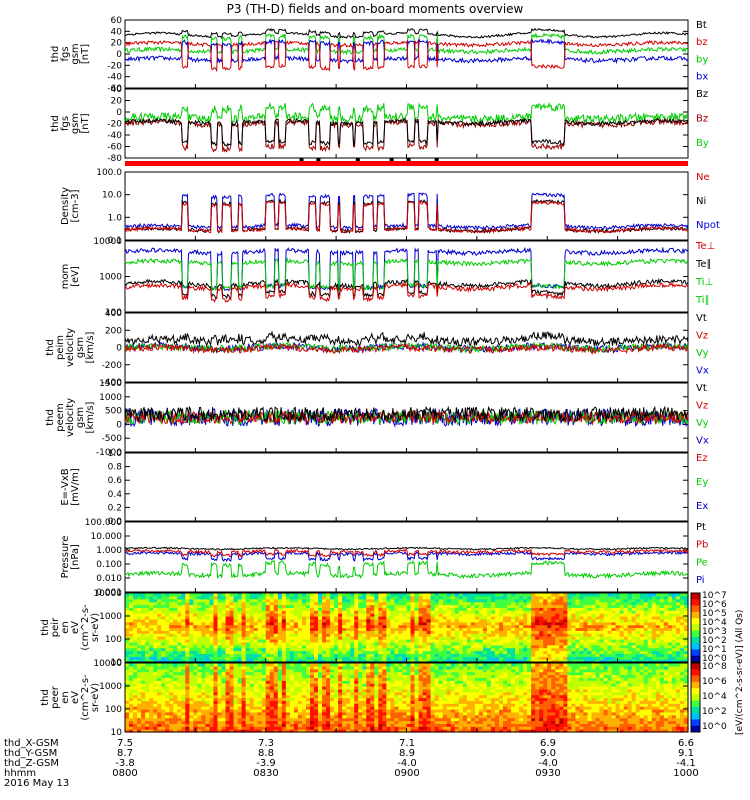  What do you see at coordinates (406, 269) in the screenshot?
I see `series-ti-perp` at bounding box center [406, 269].